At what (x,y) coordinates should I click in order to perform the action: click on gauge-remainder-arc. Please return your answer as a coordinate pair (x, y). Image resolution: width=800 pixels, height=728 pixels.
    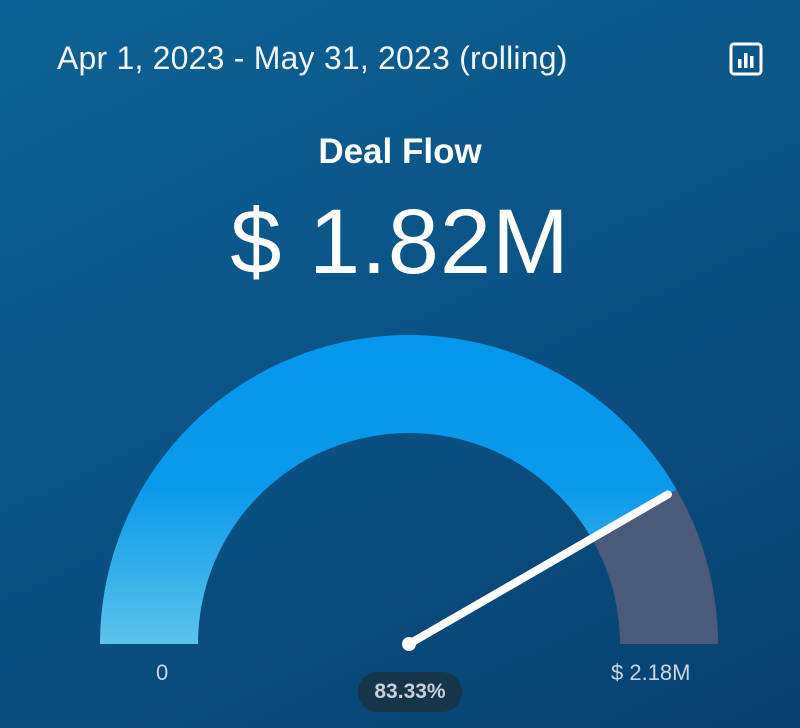
    Looking at the image, I should click on (654, 566).